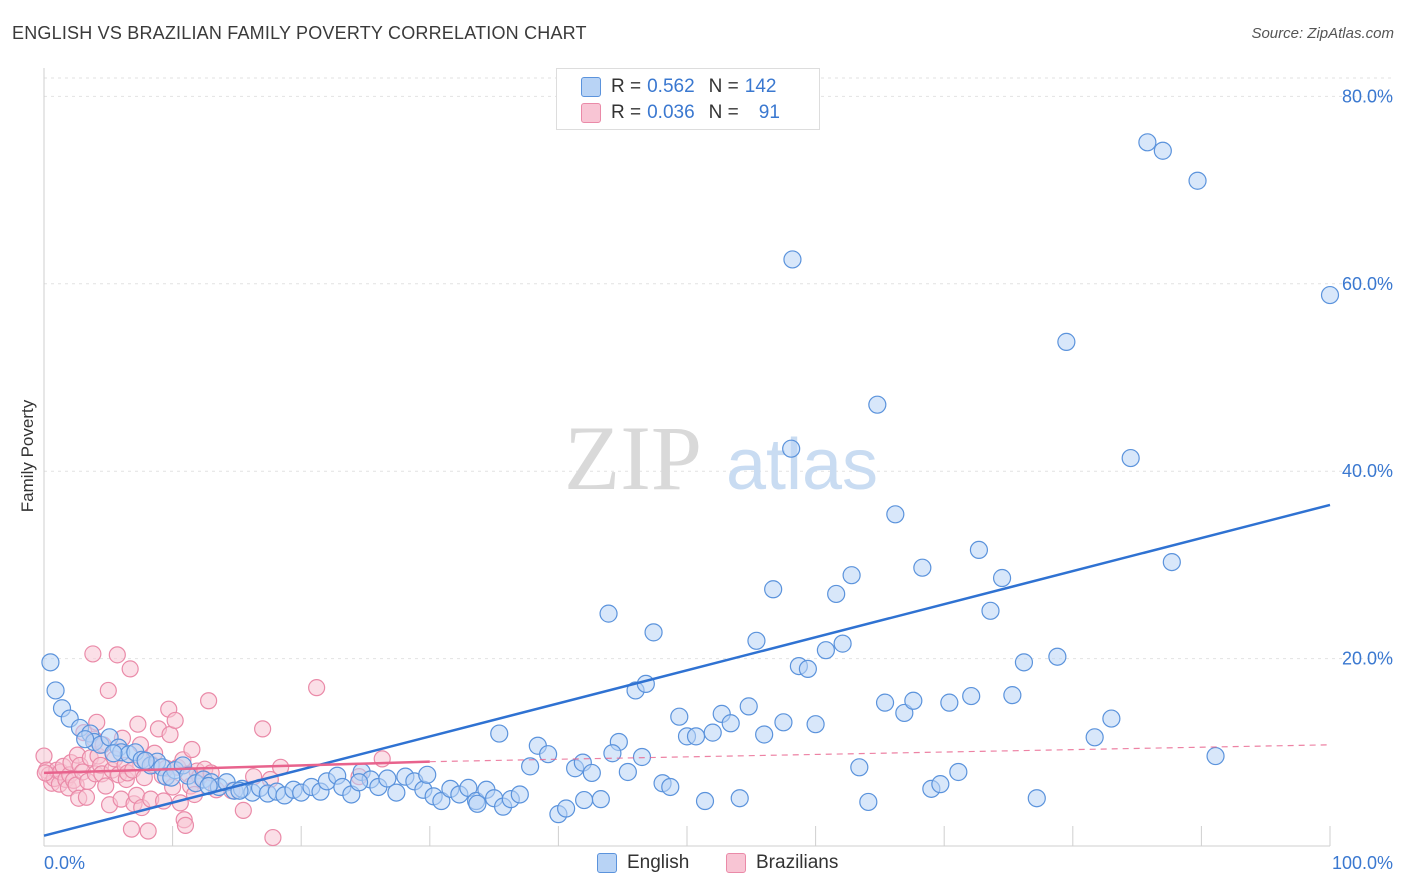  Describe the element at coordinates (802, 465) in the screenshot. I see `watermark-atlas: atlas` at that location.